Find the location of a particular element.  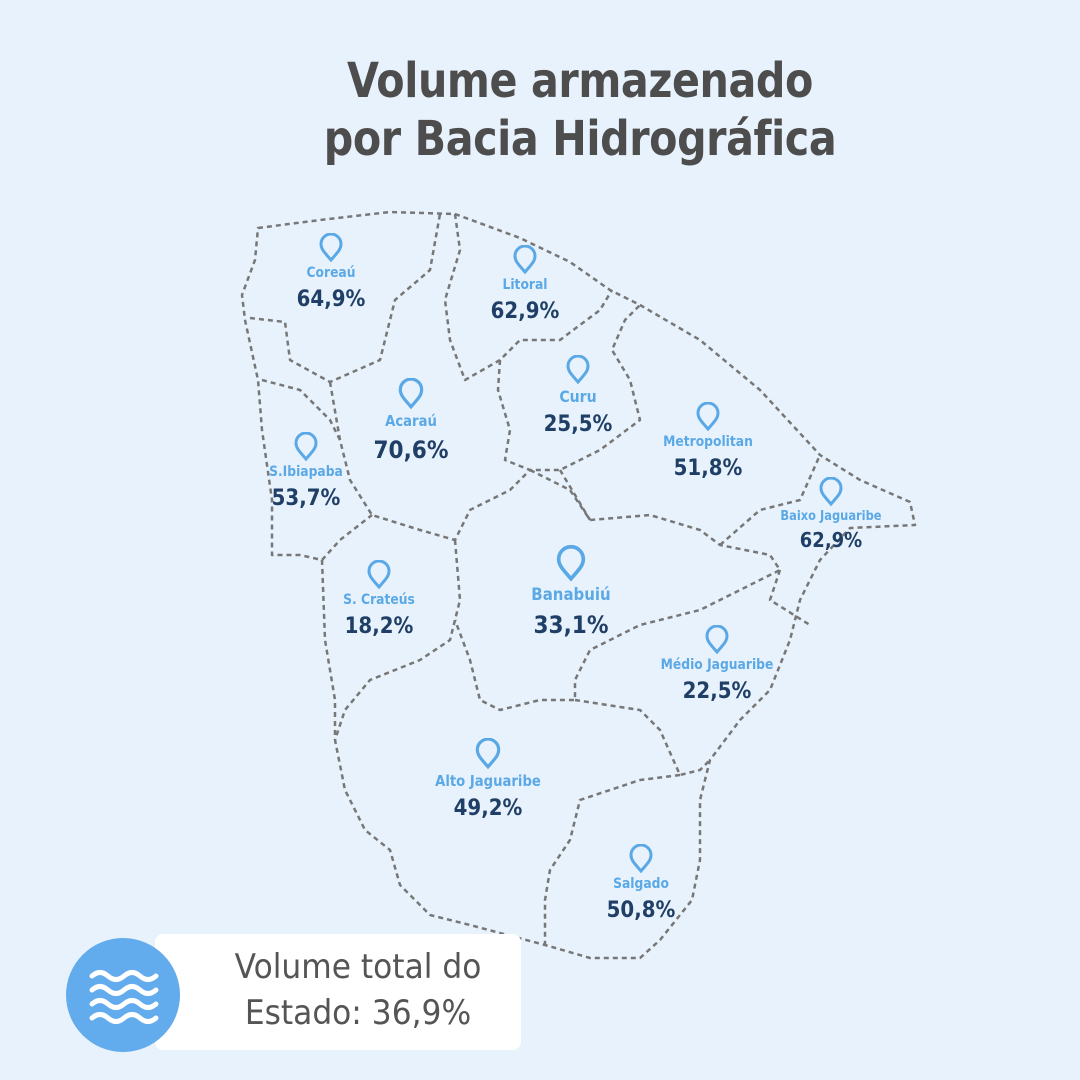

region-label: Alto Jaguaribe is located at coordinates (488, 781).